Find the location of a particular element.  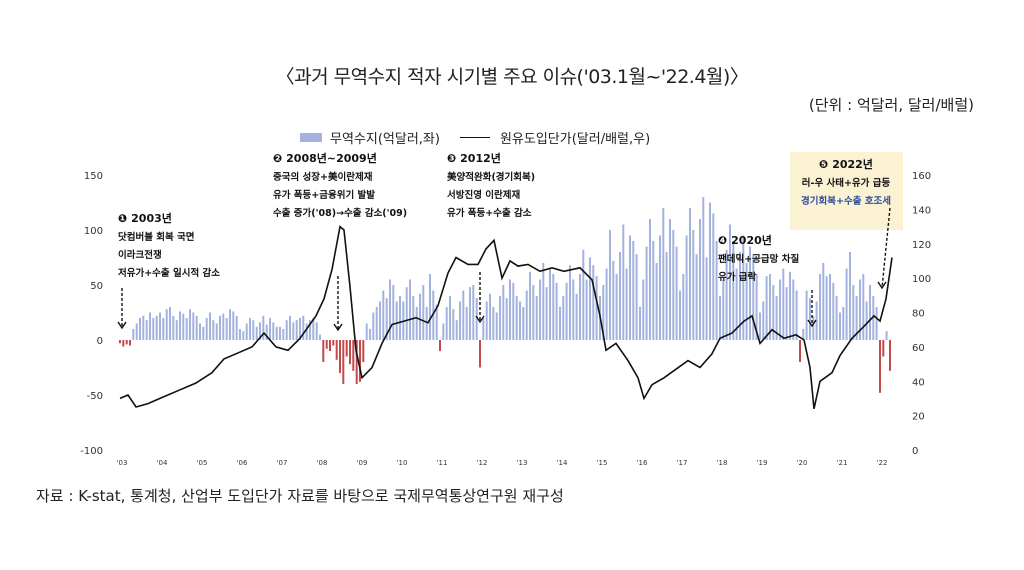

annotation-line: 수출 증가('08)→수출 감소('09) is located at coordinates (340, 213).